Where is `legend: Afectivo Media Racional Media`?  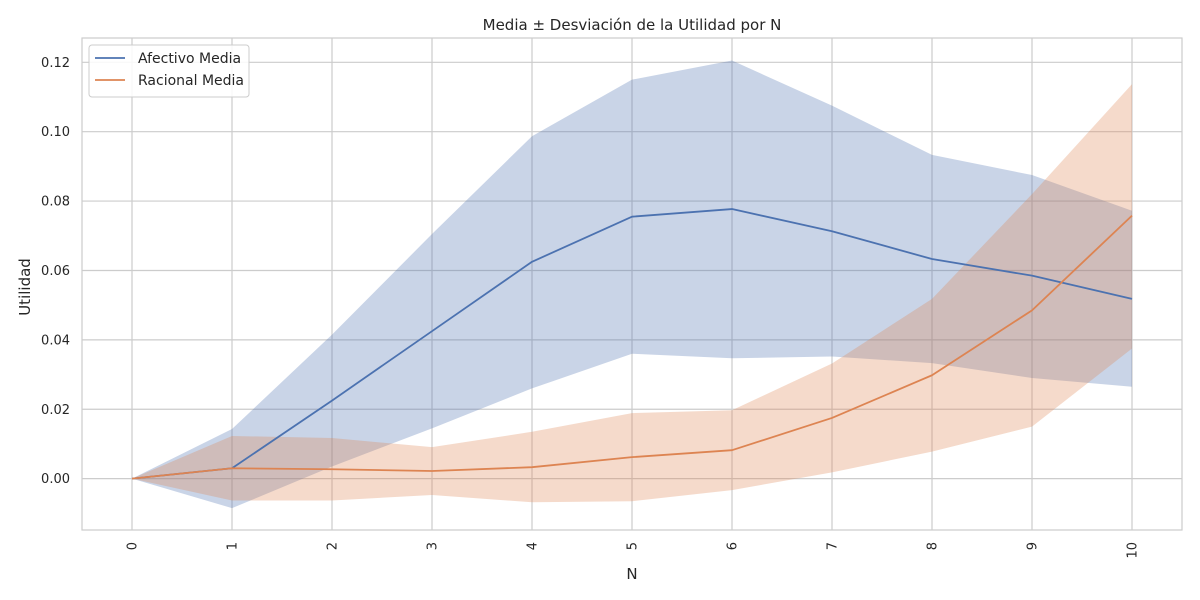
legend: Afectivo Media Racional Media is located at coordinates (169, 71).